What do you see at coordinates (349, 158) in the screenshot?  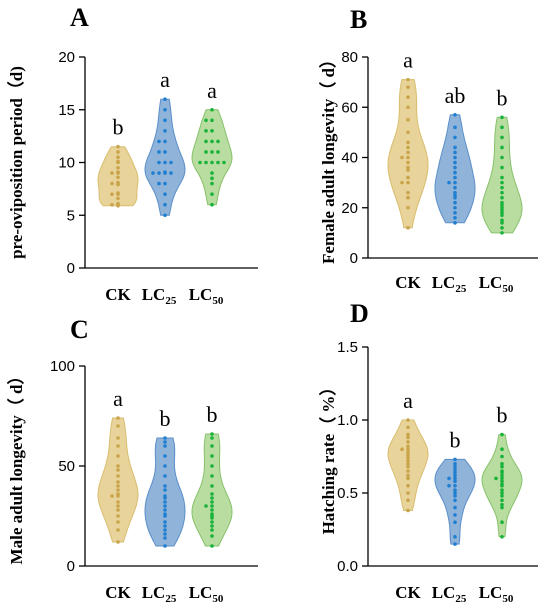 I see `y-tick-label: 40` at bounding box center [349, 158].